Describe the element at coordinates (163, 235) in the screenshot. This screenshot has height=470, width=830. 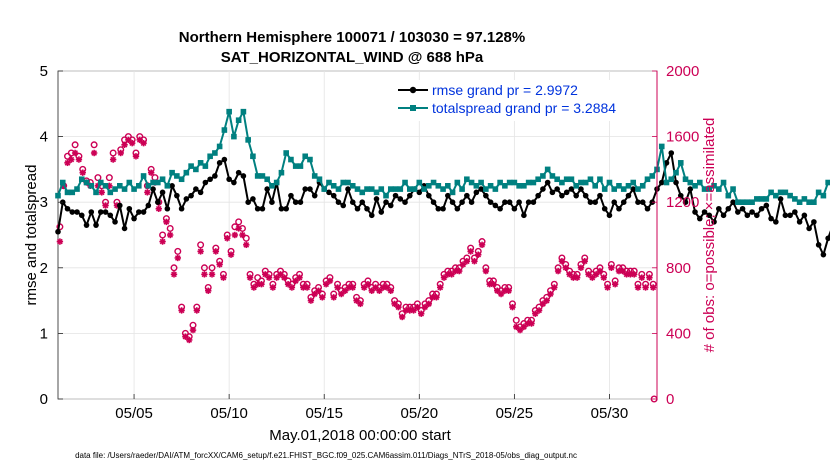
I see `obs-possible-marker` at that location.